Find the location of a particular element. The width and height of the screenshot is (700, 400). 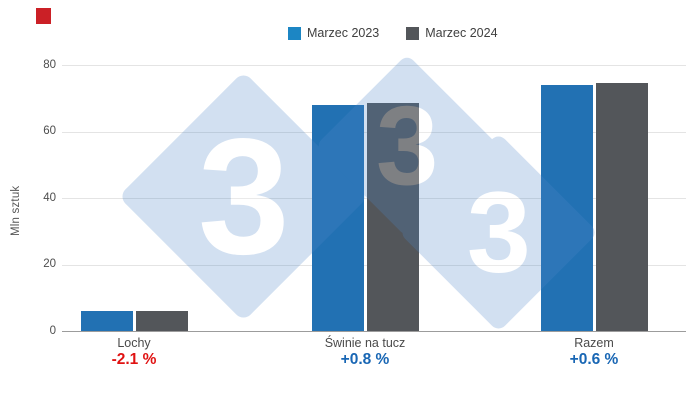

brand-red-square is located at coordinates (43, 16).